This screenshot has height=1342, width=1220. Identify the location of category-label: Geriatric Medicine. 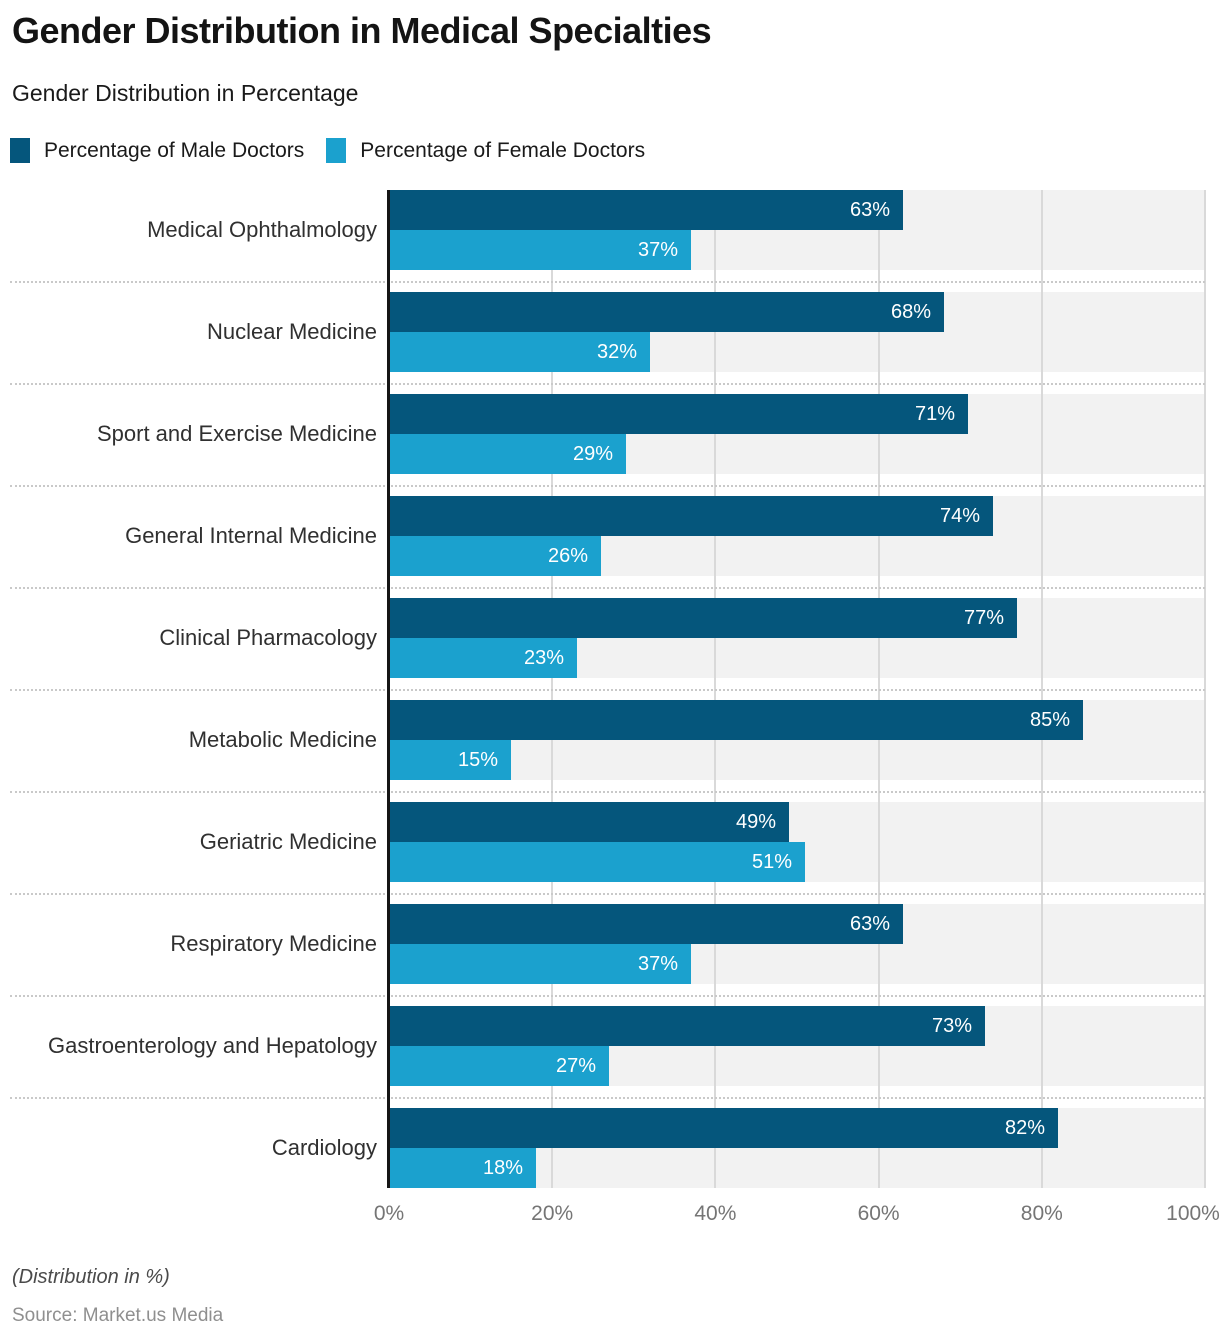
(288, 842).